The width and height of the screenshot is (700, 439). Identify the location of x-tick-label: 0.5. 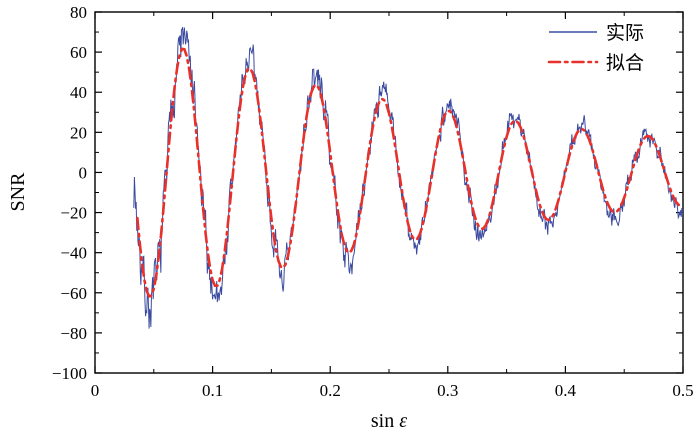
(682, 390).